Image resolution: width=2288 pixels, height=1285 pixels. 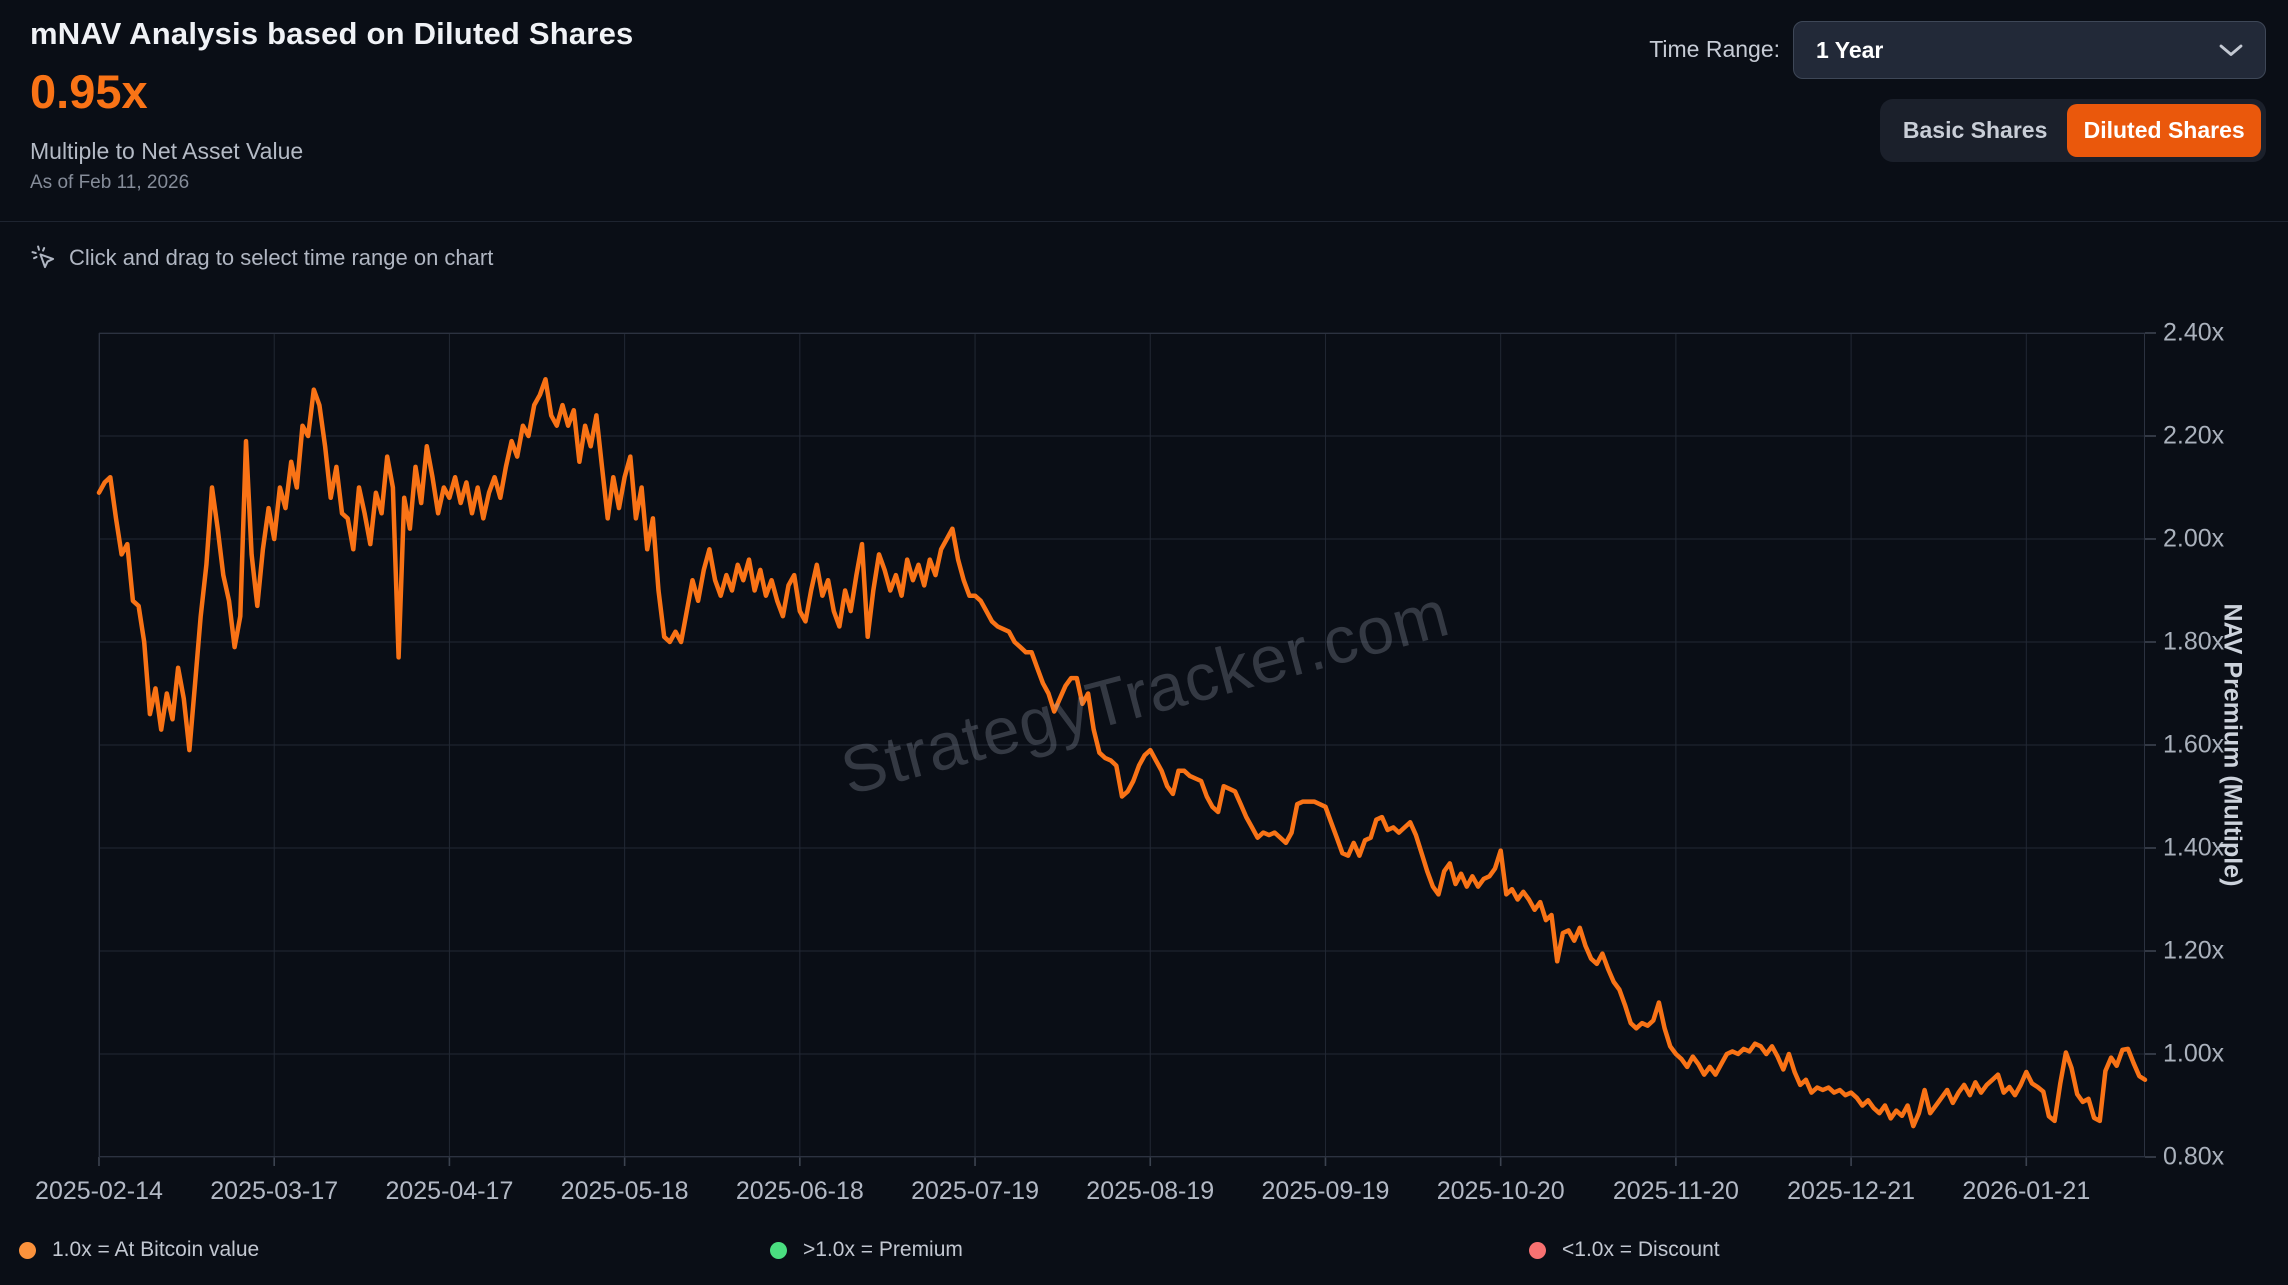 I want to click on basic-shares-button: Basic Shares, so click(x=1975, y=130).